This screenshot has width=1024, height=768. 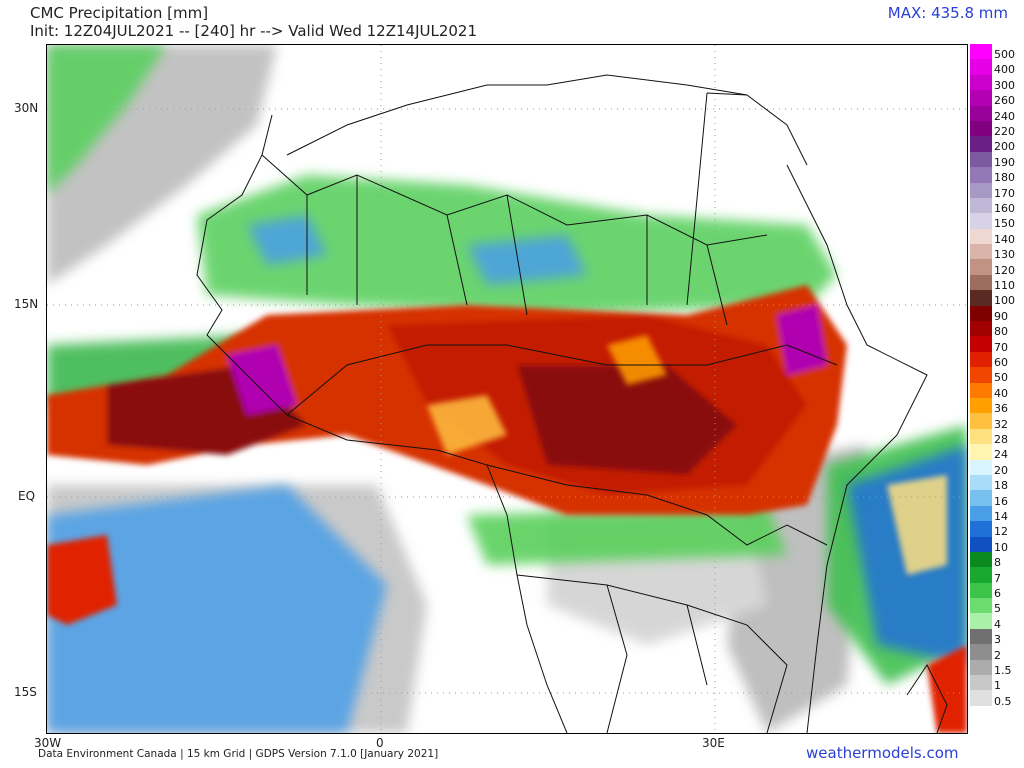 What do you see at coordinates (26, 304) in the screenshot?
I see `lat-label-15n: 15N` at bounding box center [26, 304].